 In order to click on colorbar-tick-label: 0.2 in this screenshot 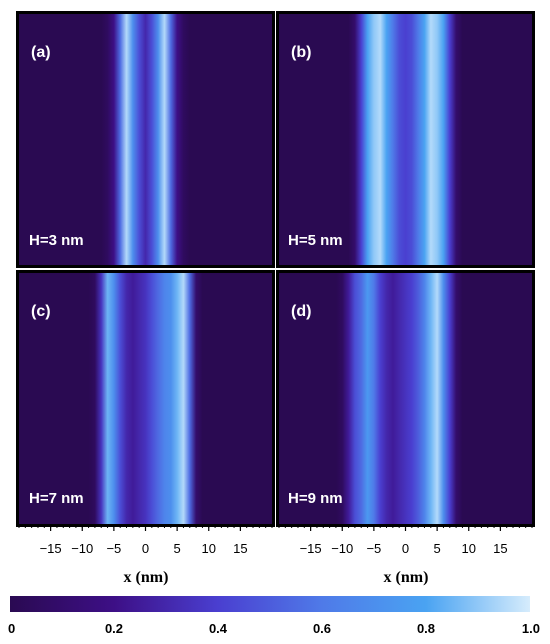, I will do `click(114, 628)`.